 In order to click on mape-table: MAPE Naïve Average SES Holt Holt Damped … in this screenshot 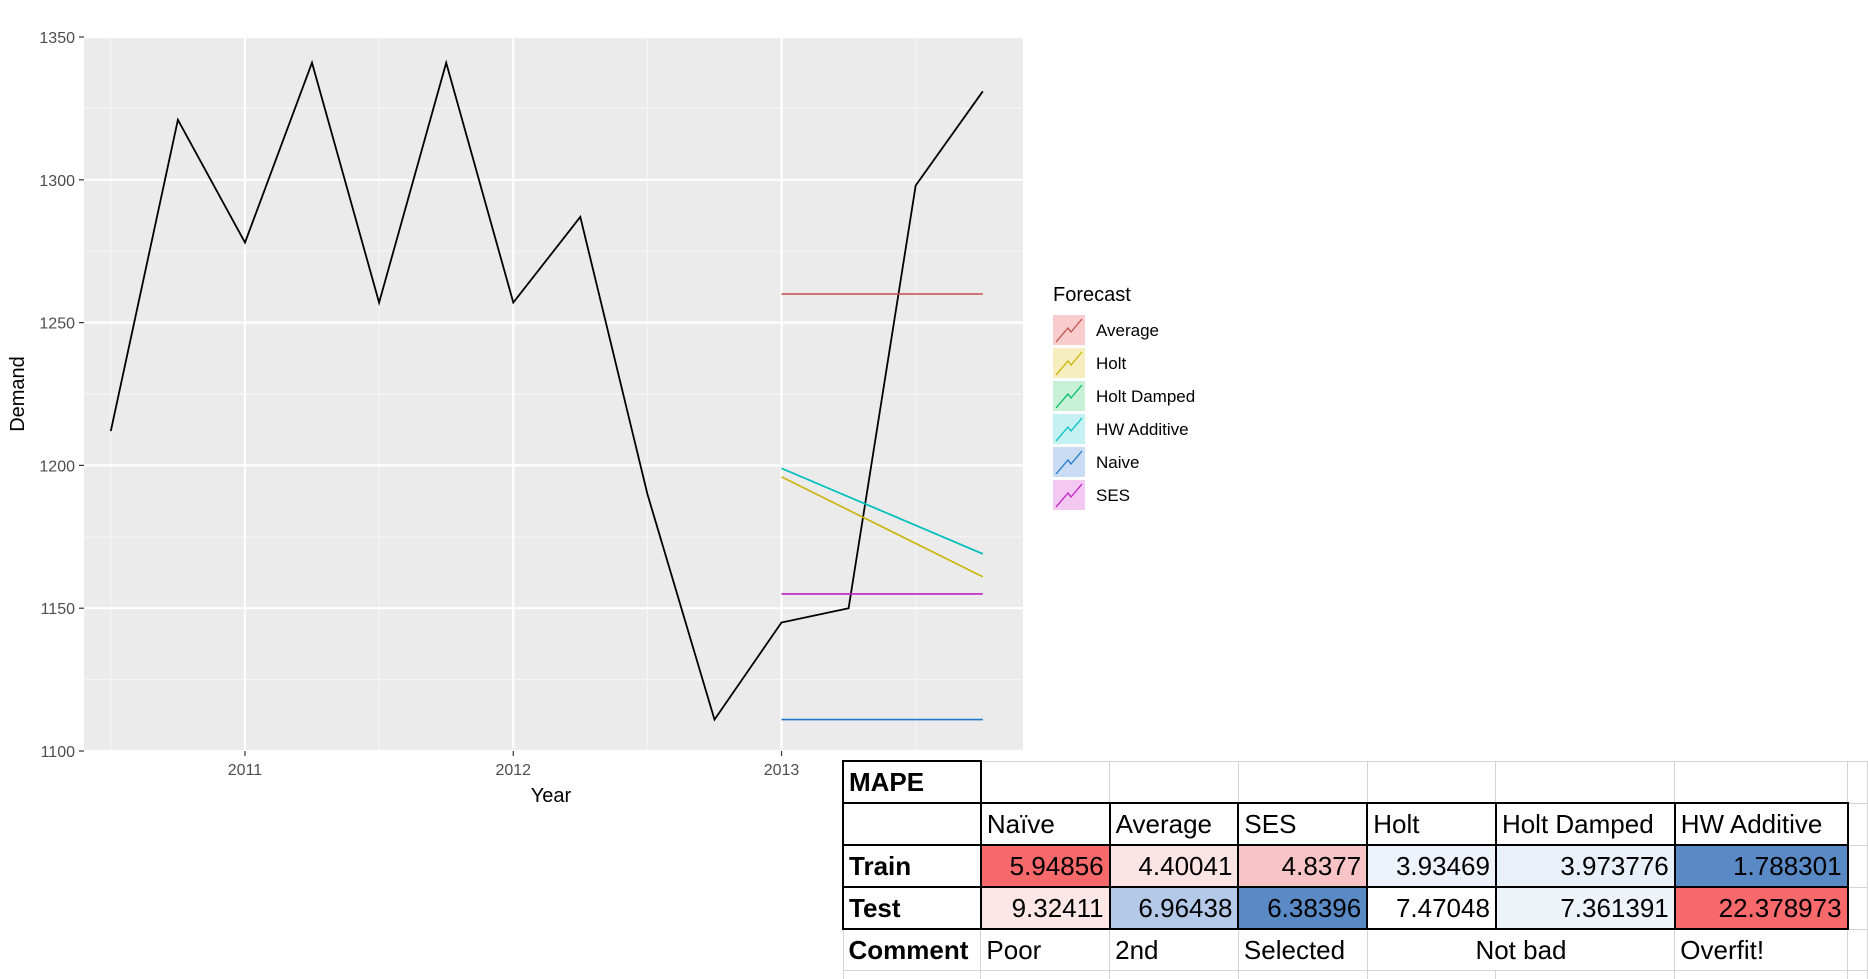, I will do `click(1355, 869)`.